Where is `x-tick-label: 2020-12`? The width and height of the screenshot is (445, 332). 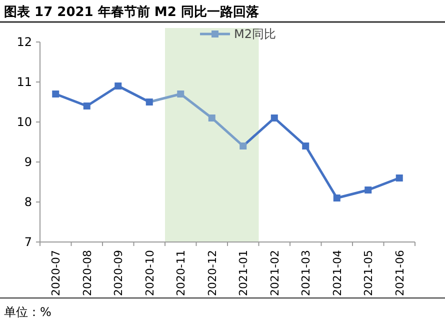 x-tick-label: 2020-12 is located at coordinates (212, 273).